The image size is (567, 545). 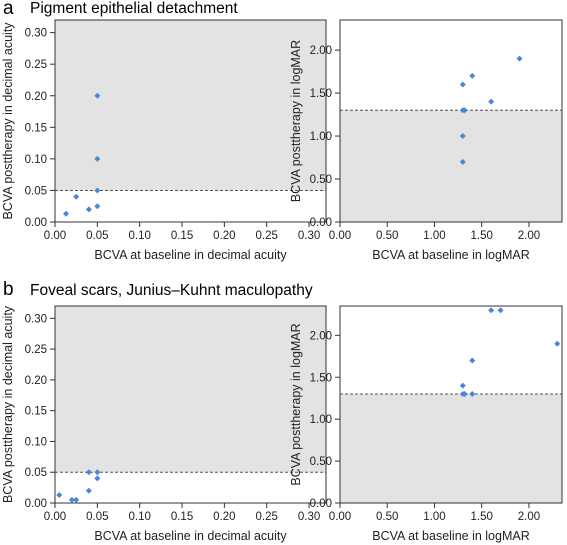 I want to click on chart-4-x-tick-label: 1.50, so click(x=482, y=517).